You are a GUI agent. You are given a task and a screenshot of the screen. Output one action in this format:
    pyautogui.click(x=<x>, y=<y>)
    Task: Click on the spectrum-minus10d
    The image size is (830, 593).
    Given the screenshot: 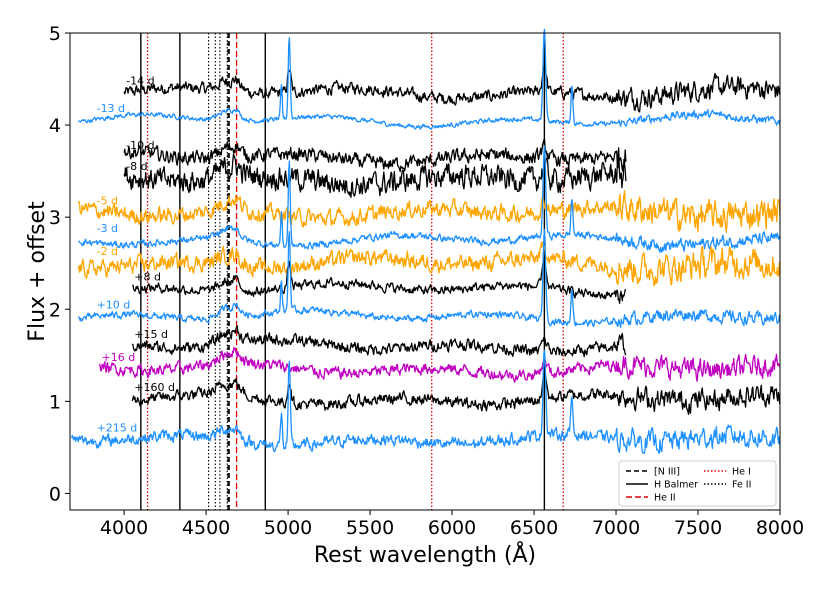 What is the action you would take?
    pyautogui.click(x=375, y=155)
    